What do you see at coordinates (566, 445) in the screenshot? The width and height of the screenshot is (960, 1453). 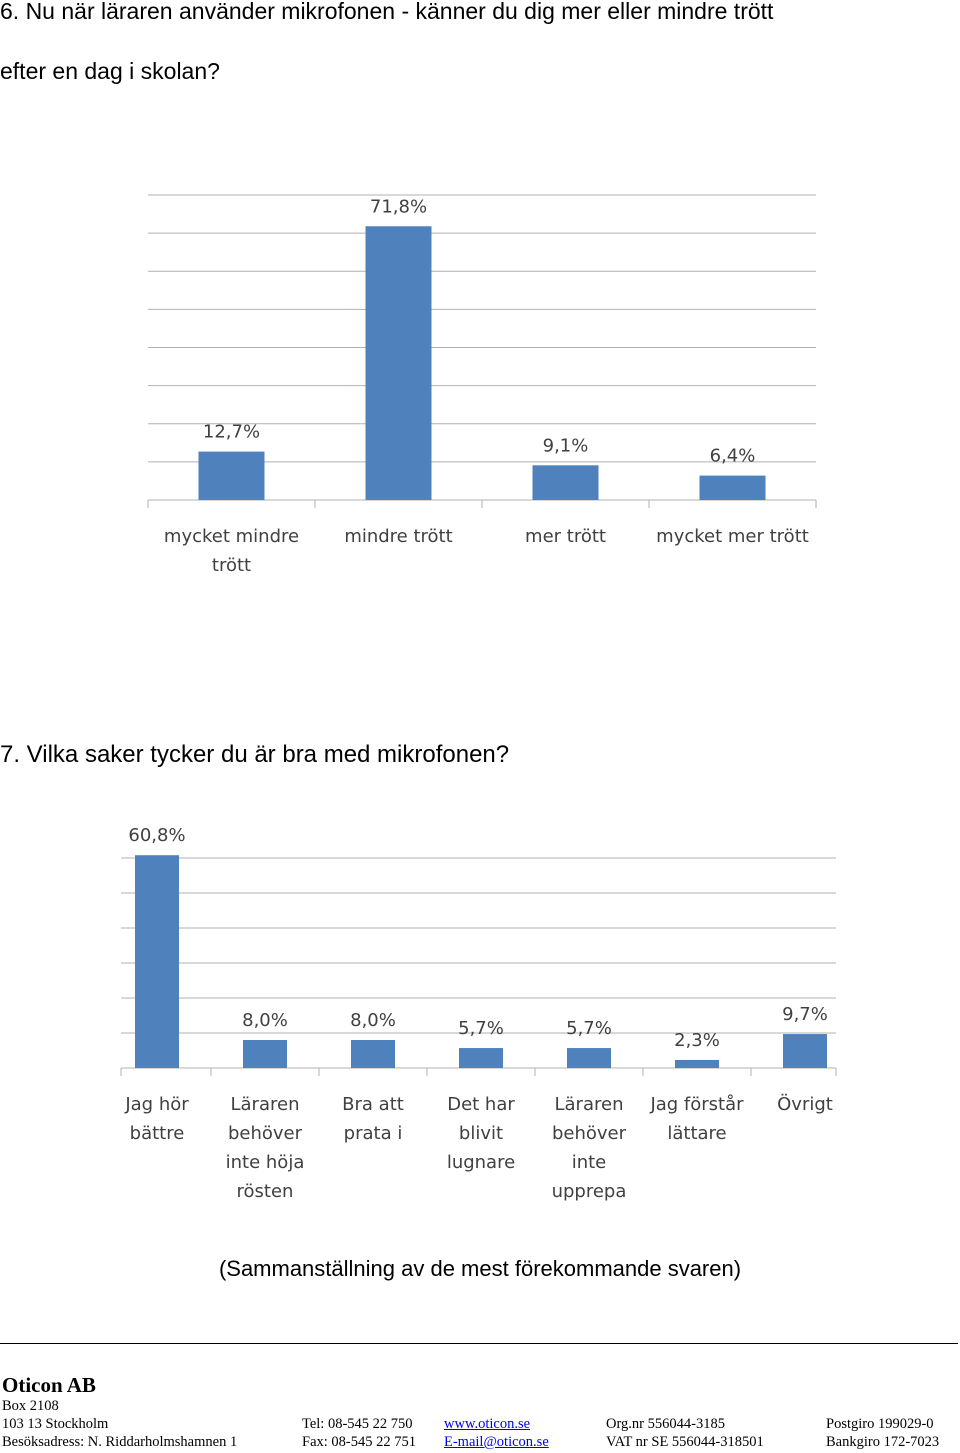 I see `value-label: 9,1%` at bounding box center [566, 445].